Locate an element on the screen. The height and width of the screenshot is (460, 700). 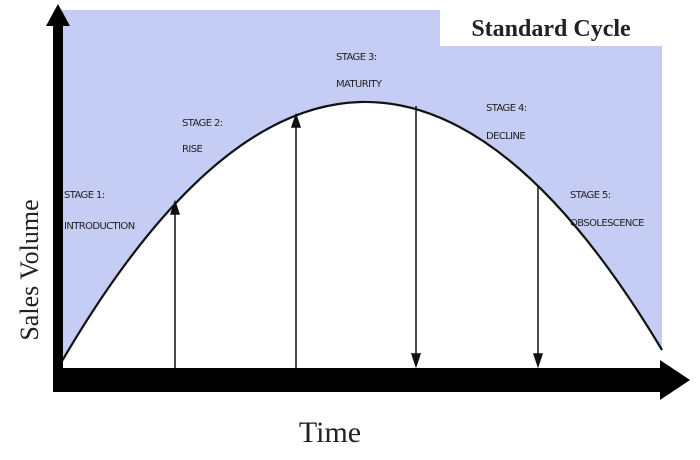
stage-number: STAGE 1: is located at coordinates (84, 195).